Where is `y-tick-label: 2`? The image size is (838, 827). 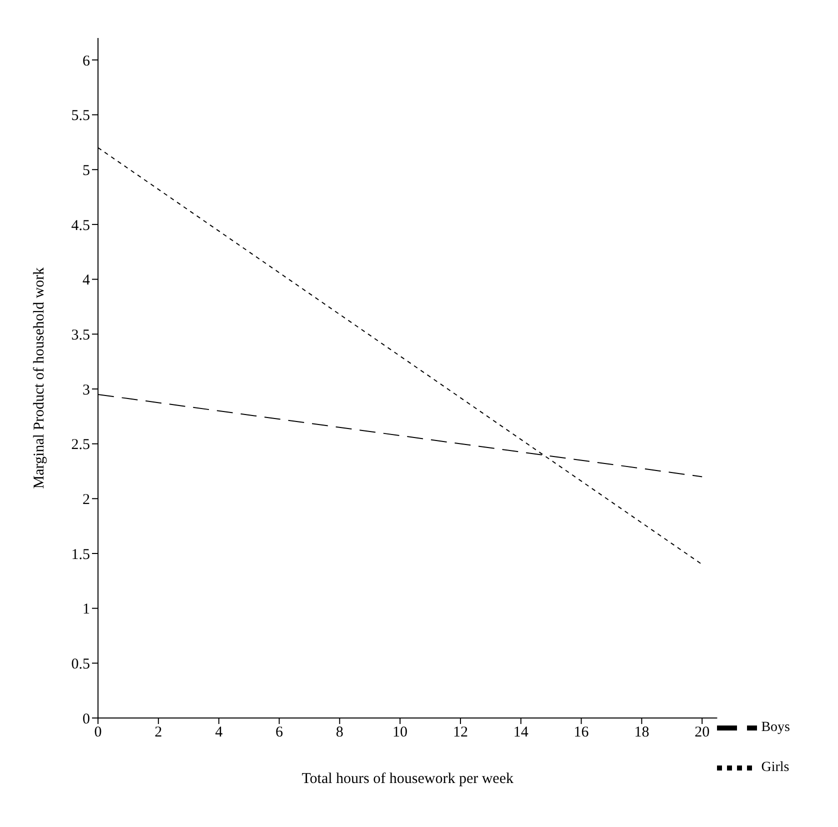 y-tick-label: 2 is located at coordinates (86, 500).